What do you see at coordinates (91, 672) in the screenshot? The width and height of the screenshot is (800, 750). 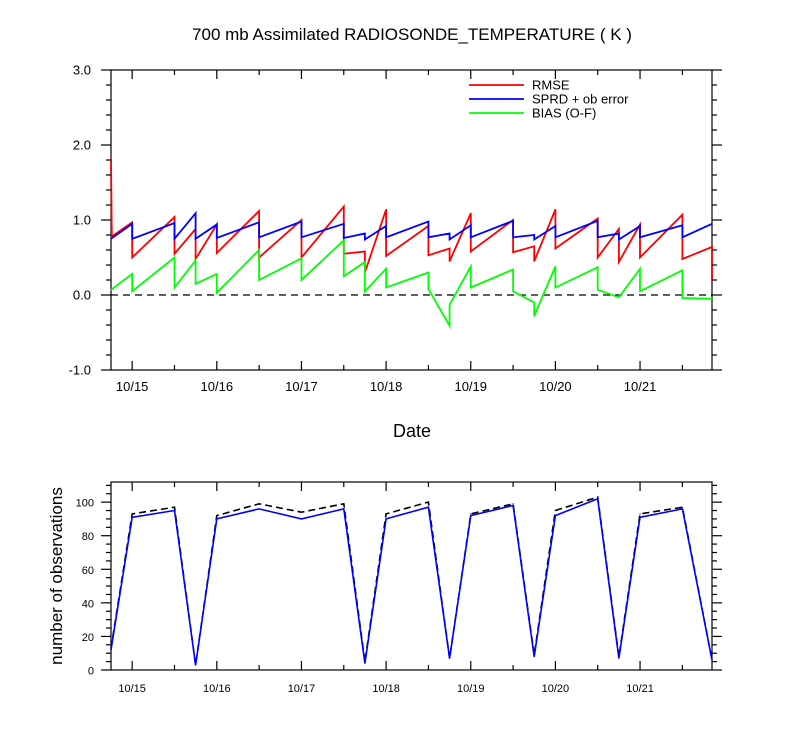 I see `bottom-y-tick-label: 0` at bounding box center [91, 672].